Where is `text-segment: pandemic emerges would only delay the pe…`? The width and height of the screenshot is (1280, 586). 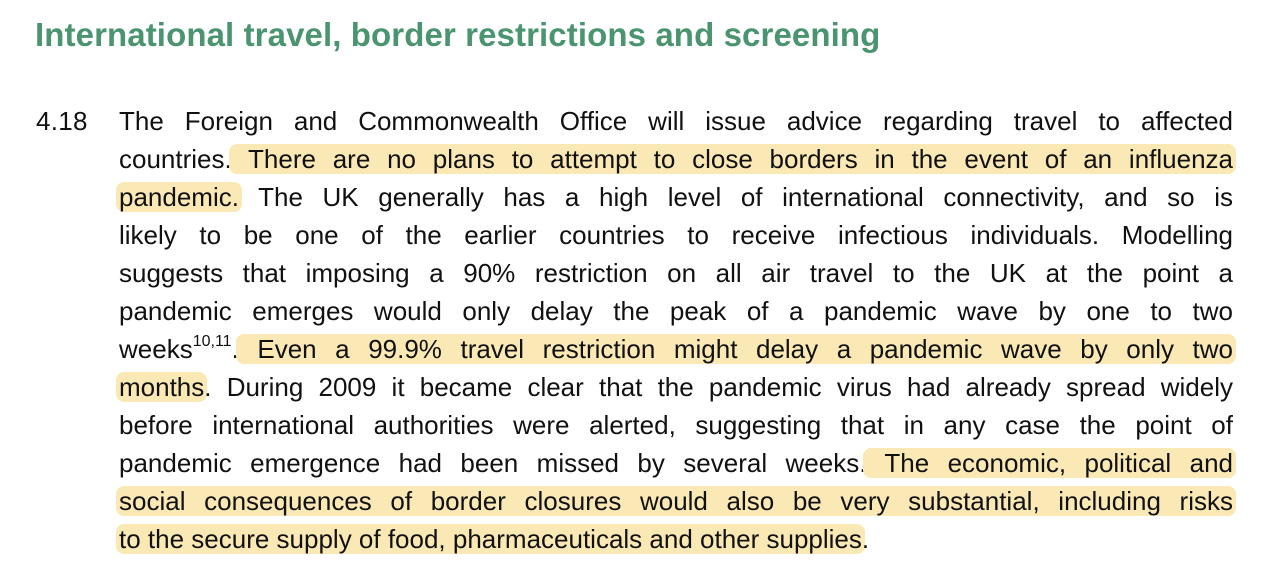
text-segment: pandemic emerges would only delay the pe… is located at coordinates (676, 311).